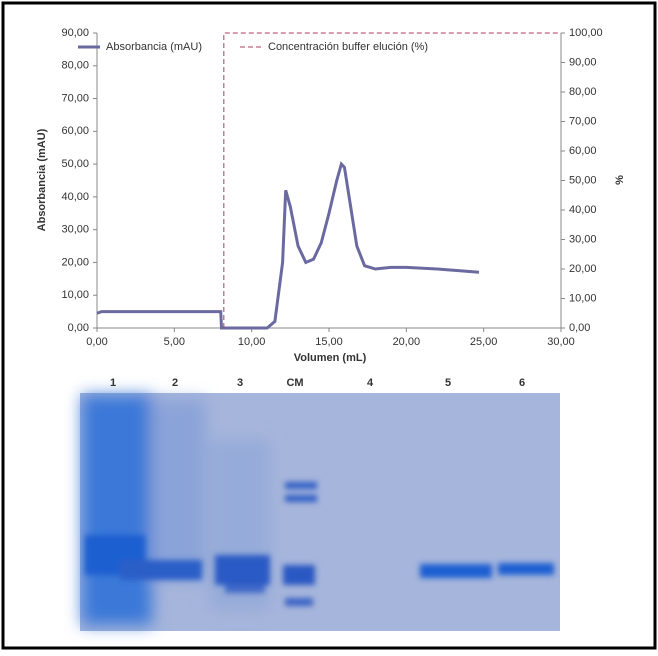 This screenshot has height=656, width=658. Describe the element at coordinates (583, 92) in the screenshot. I see `y2-tick-label: 80,00` at that location.